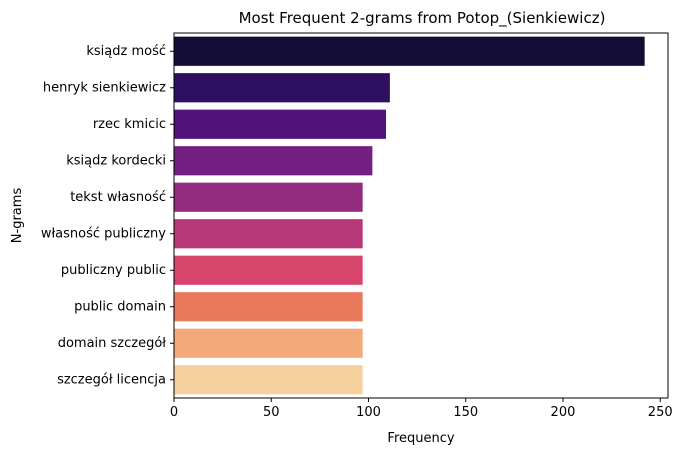 The image size is (684, 455). What do you see at coordinates (104, 87) in the screenshot?
I see `y-tick-label: henryk sienkiewicz` at bounding box center [104, 87].